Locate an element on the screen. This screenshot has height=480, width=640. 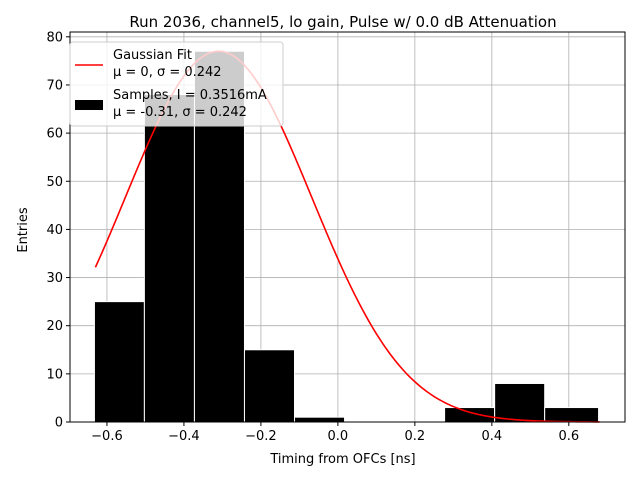
x-tick-label: 0.0 is located at coordinates (338, 436).